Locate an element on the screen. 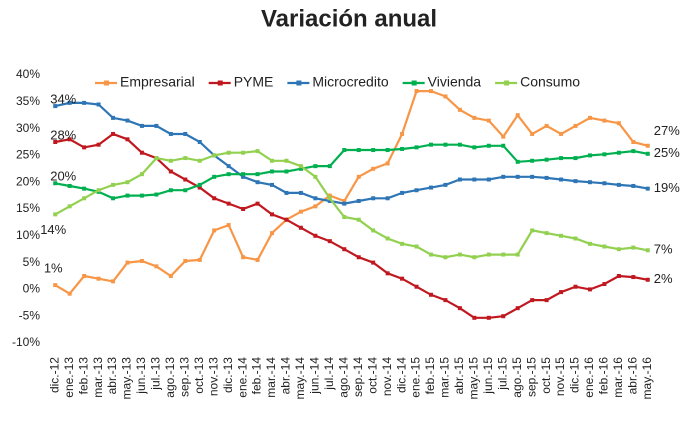 This screenshot has width=699, height=431. x-tick-label: abr.-16 is located at coordinates (632, 376).